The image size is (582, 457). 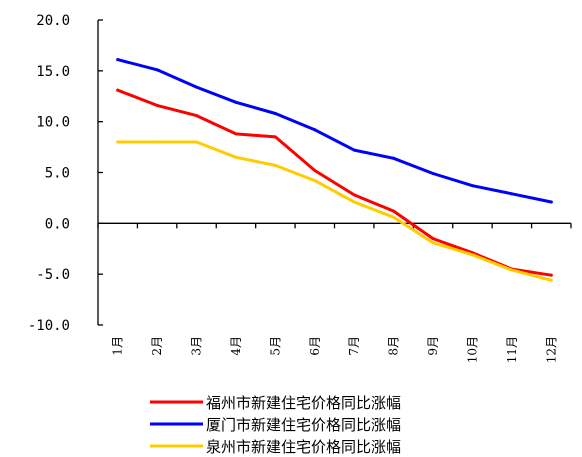 I want to click on x-category-label: 8月, so click(x=394, y=346).